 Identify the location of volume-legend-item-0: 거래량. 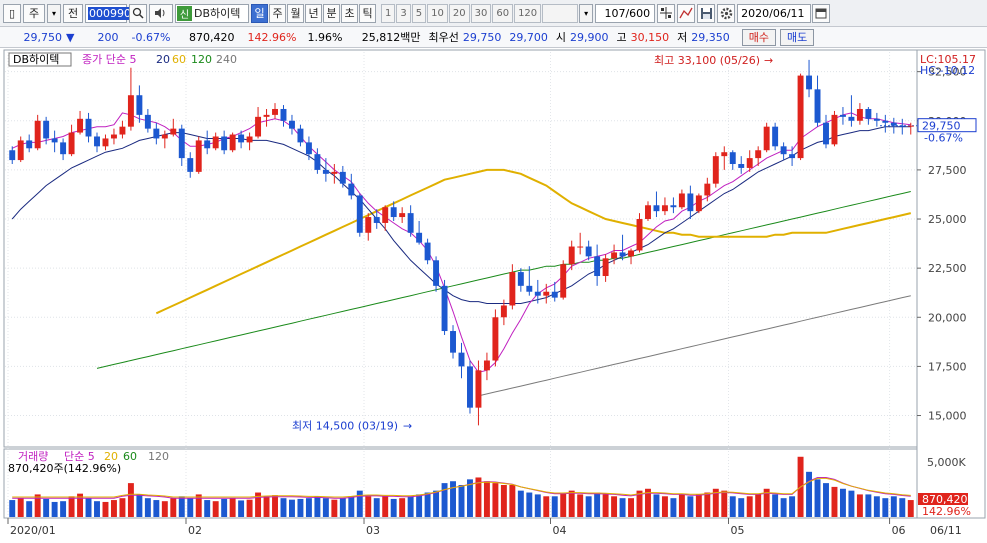
(33, 456).